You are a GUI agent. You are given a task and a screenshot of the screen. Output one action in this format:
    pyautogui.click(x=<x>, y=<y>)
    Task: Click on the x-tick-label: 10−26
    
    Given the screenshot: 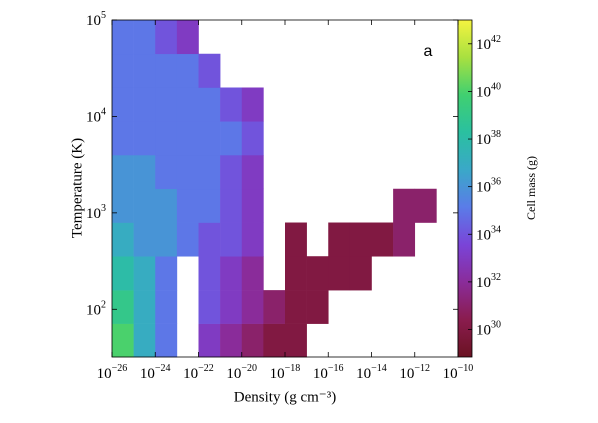 What is the action you would take?
    pyautogui.click(x=112, y=372)
    